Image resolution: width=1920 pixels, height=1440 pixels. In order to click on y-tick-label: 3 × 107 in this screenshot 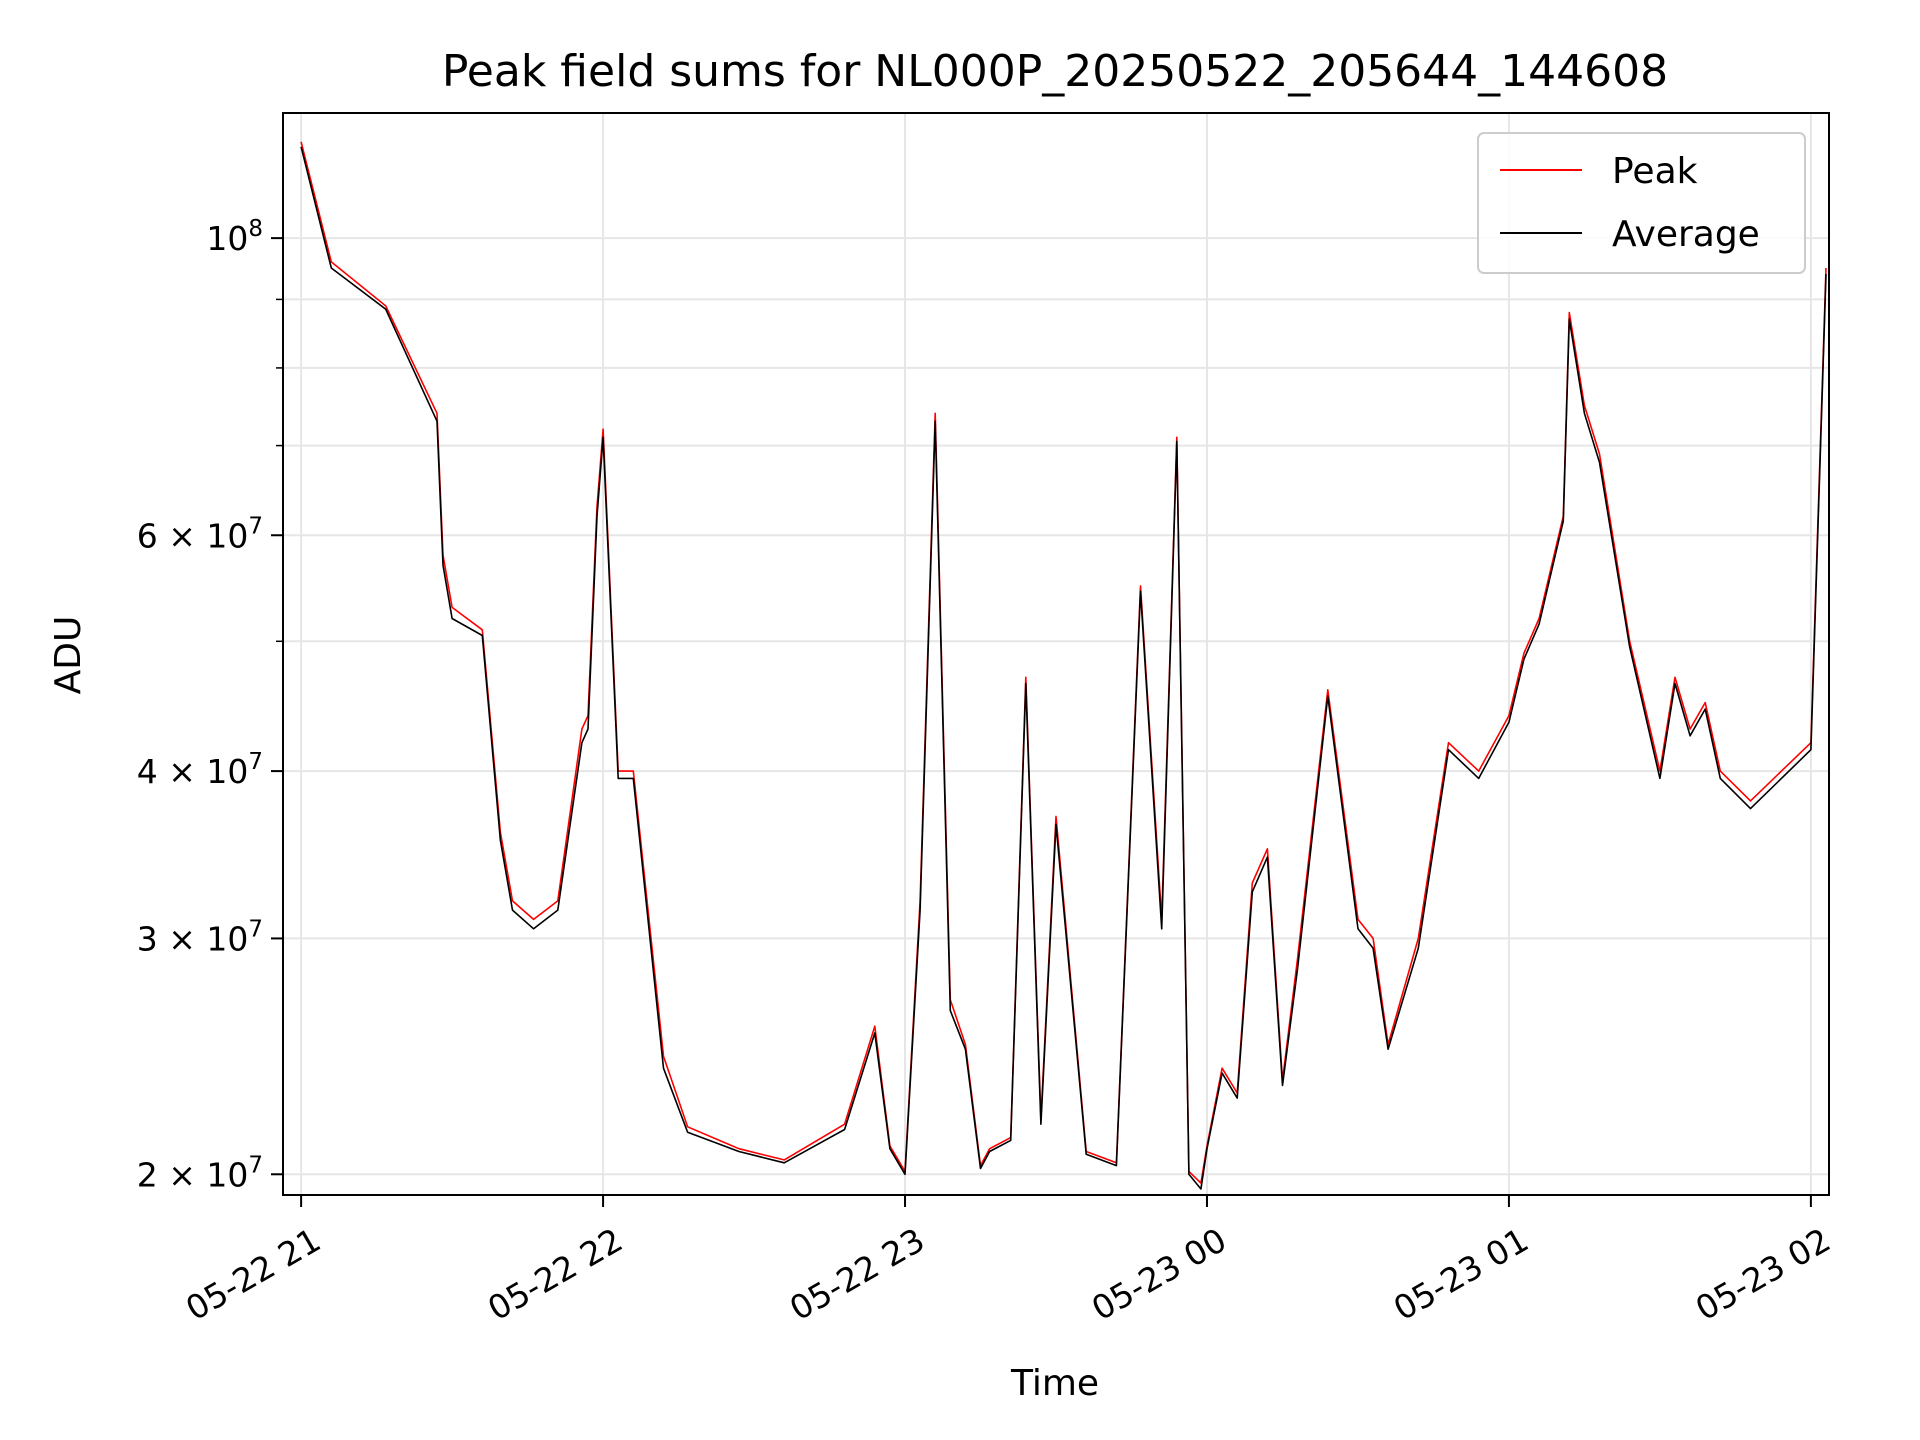, I will do `click(200, 937)`.